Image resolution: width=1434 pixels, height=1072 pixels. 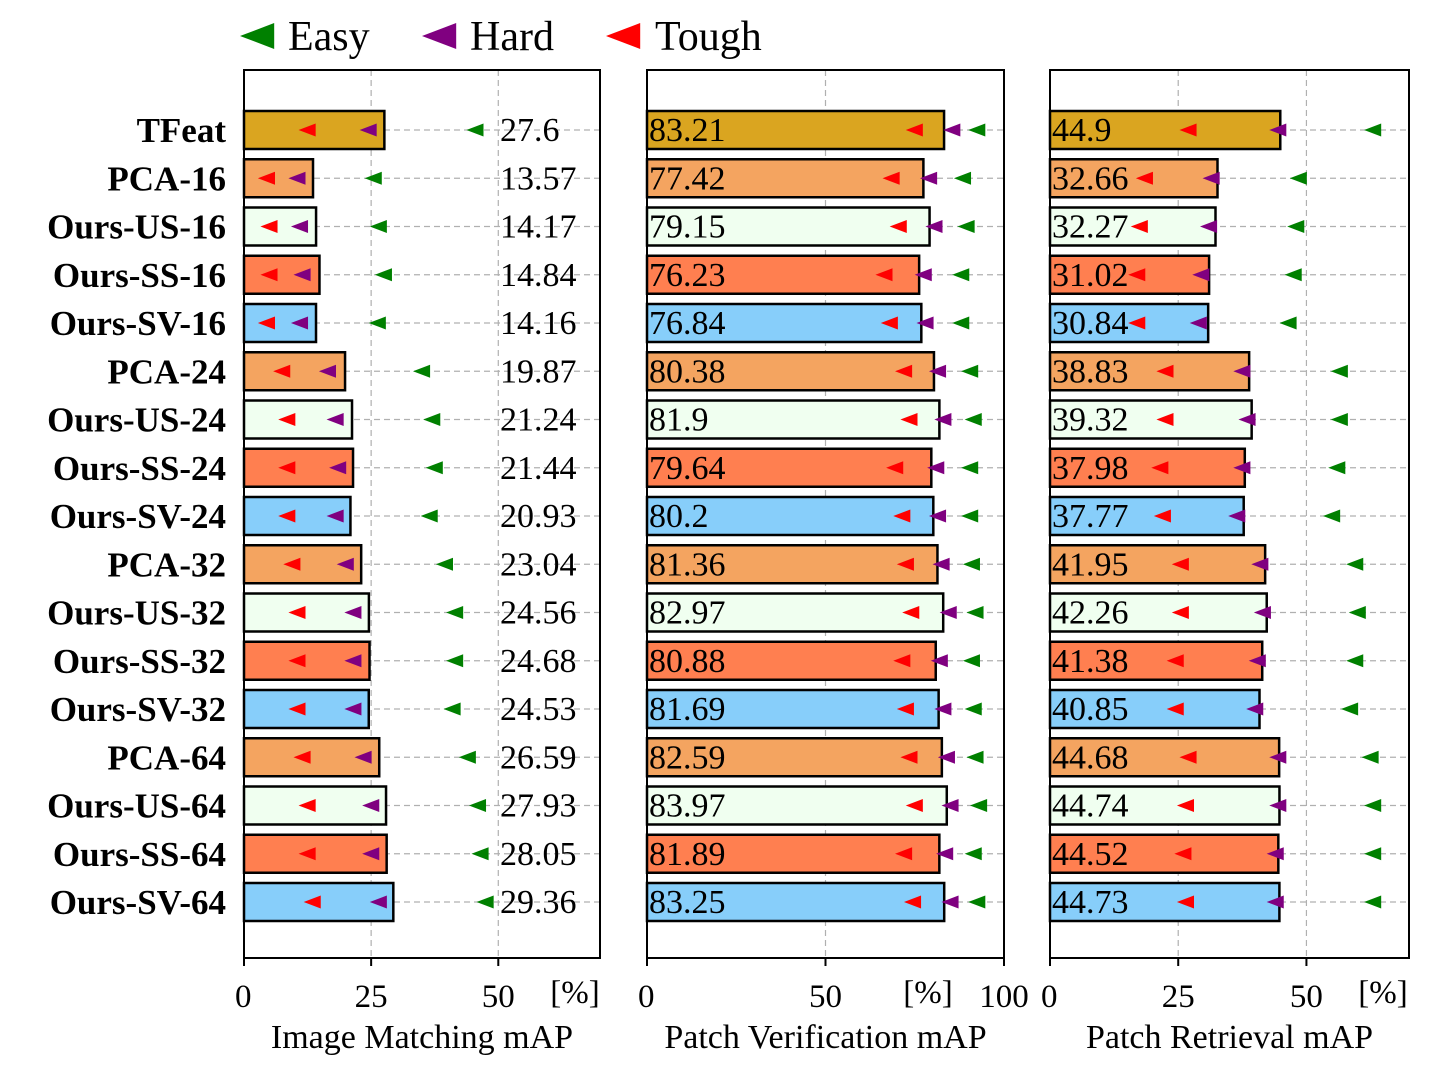 What do you see at coordinates (538, 902) in the screenshot?
I see `value-label-ours-sv-64: 29.36` at bounding box center [538, 902].